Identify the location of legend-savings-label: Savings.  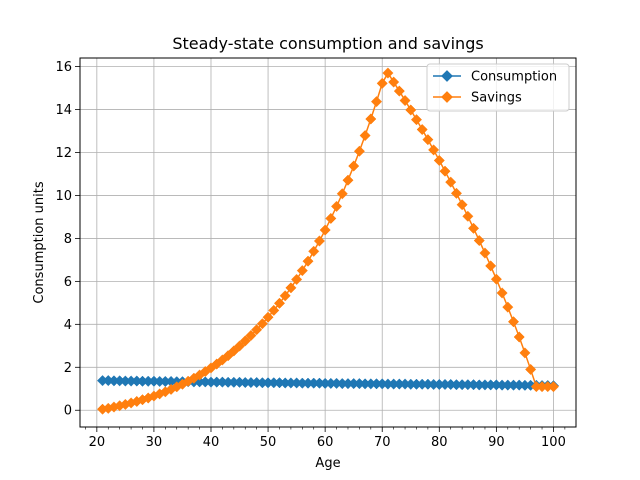
(496, 98).